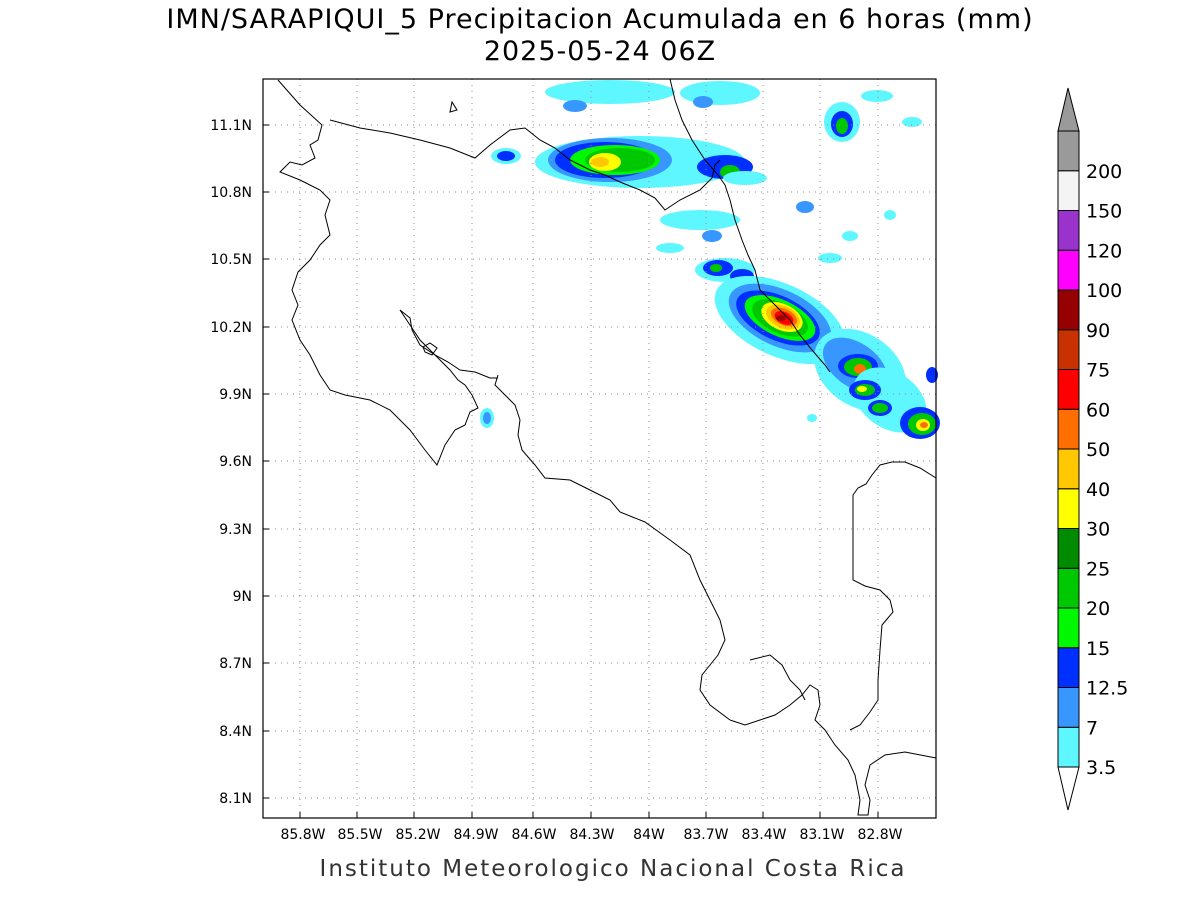 The image size is (1200, 900). What do you see at coordinates (1068, 109) in the screenshot?
I see `colorbar-over-triangle` at bounding box center [1068, 109].